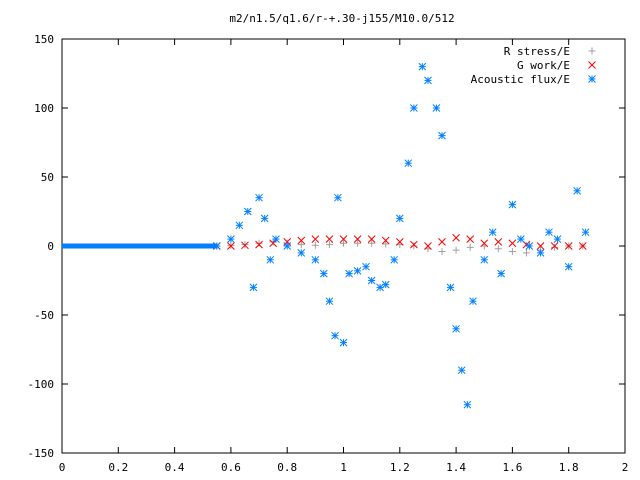  What do you see at coordinates (44, 108) in the screenshot?
I see `y-tick-label: 100` at bounding box center [44, 108].